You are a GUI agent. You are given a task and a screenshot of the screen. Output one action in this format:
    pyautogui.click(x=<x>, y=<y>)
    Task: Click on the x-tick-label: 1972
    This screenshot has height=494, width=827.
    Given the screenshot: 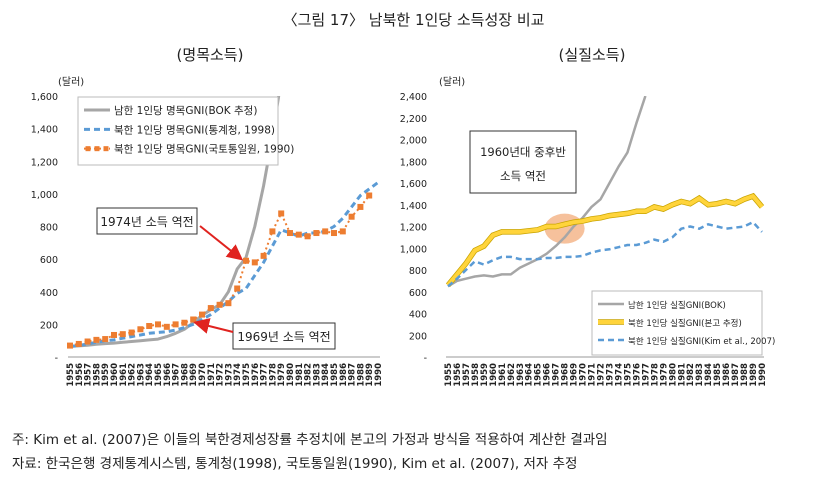 What is the action you would take?
    pyautogui.click(x=602, y=375)
    